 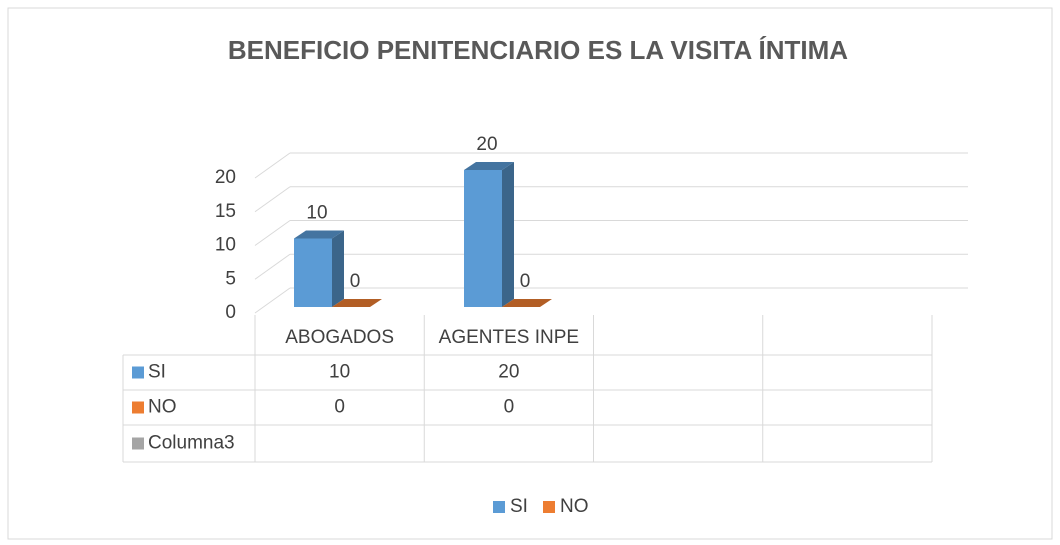 I want to click on legend-label: SI, so click(x=519, y=506).